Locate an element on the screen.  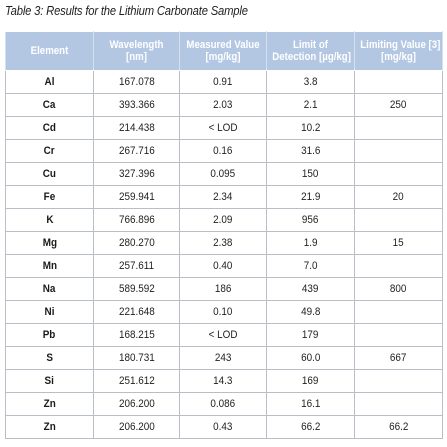
cell-element: Fe is located at coordinates (49, 197).